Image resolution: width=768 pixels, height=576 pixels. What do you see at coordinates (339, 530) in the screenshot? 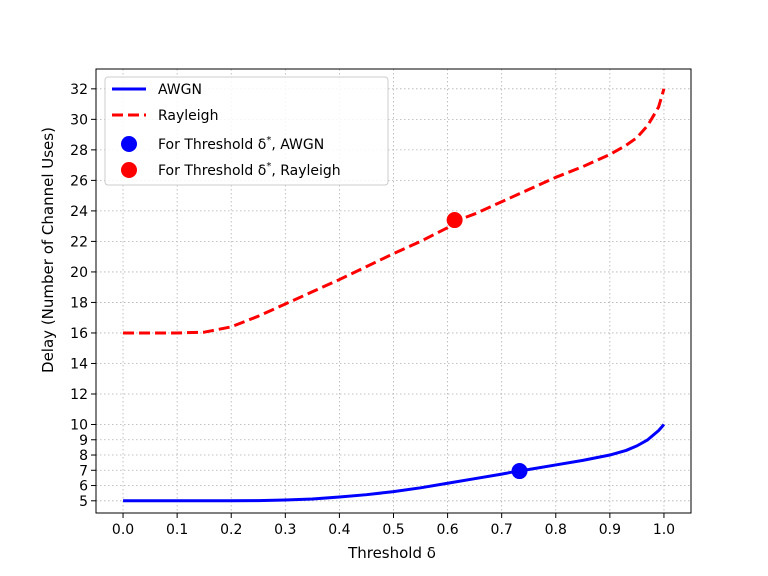
I see `x-tick-label: 0.4` at bounding box center [339, 530].